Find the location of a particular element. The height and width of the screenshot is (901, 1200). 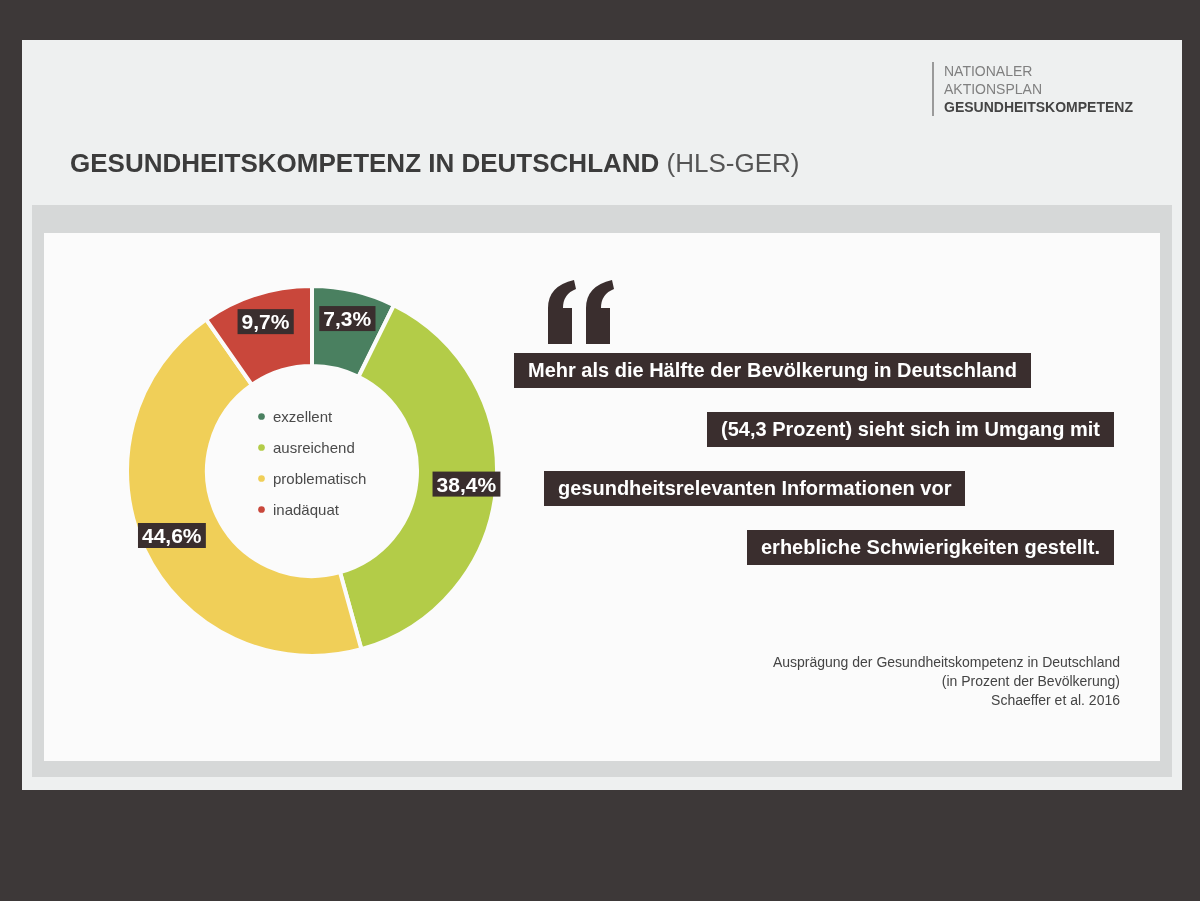

legend-label: problematisch is located at coordinates (320, 478).